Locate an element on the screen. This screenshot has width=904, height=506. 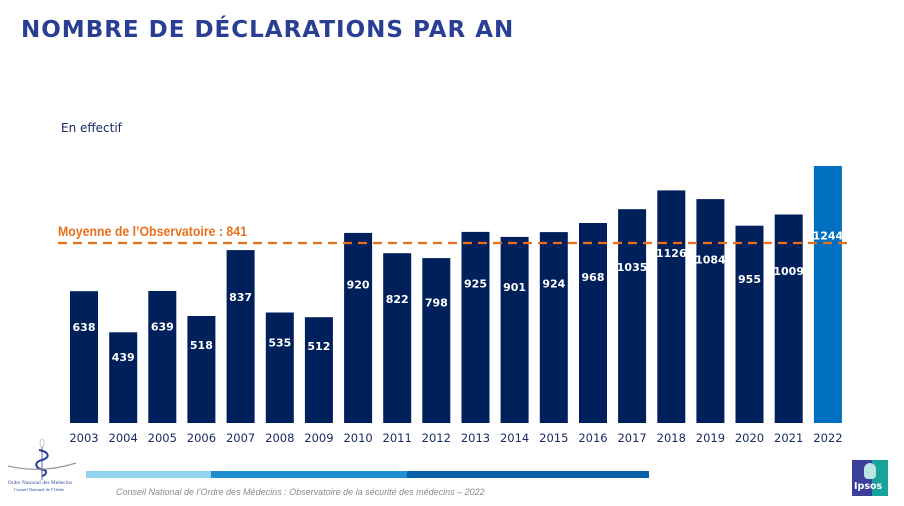
x-tick-2011: 2011 is located at coordinates (397, 438).